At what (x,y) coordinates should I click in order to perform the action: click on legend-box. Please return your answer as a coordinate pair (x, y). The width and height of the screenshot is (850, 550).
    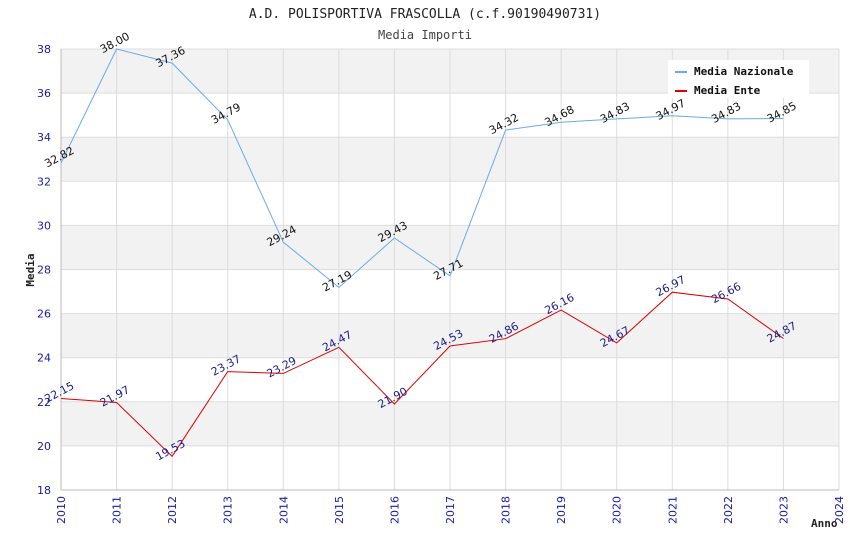
    Looking at the image, I should click on (738, 79).